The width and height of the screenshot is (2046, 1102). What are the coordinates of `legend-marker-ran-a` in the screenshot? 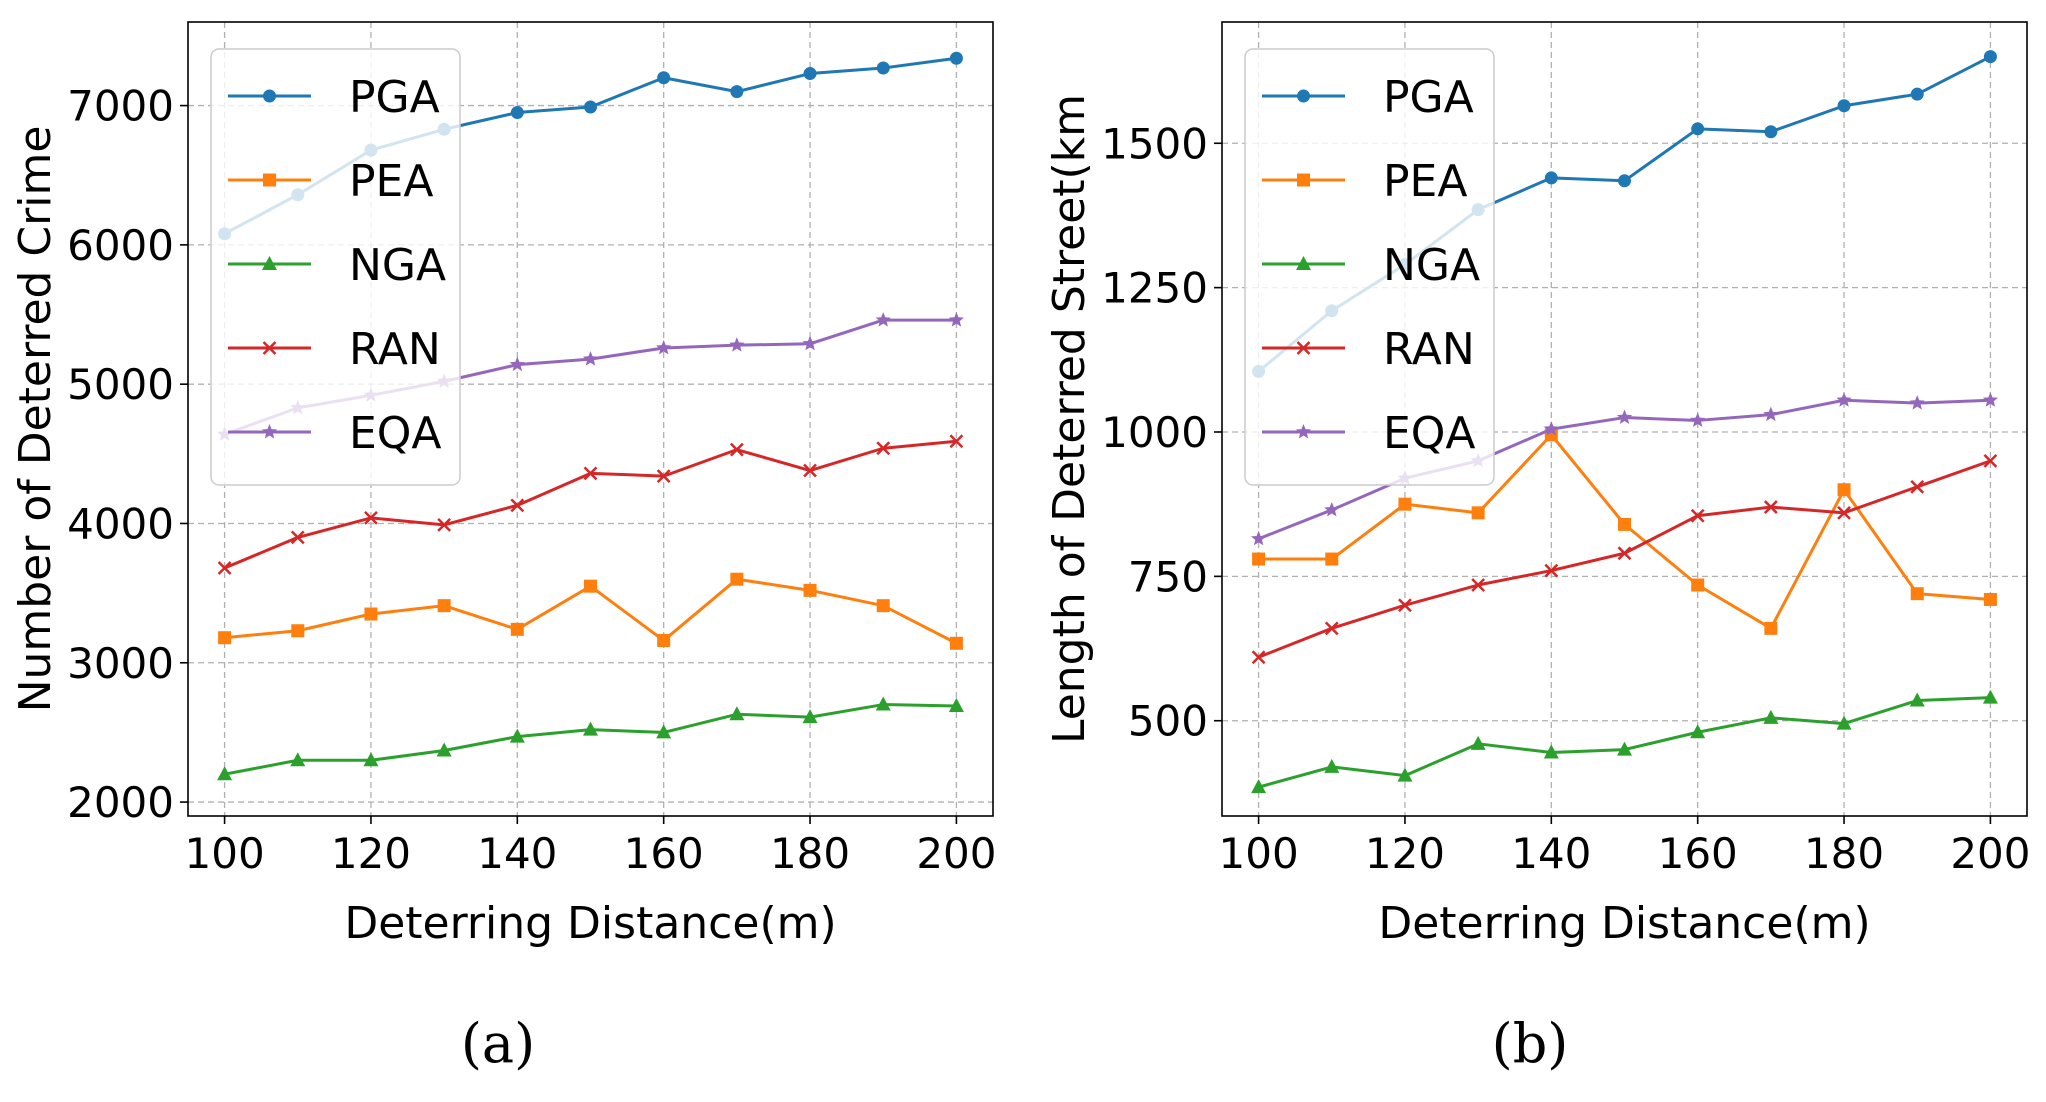 It's located at (269, 348).